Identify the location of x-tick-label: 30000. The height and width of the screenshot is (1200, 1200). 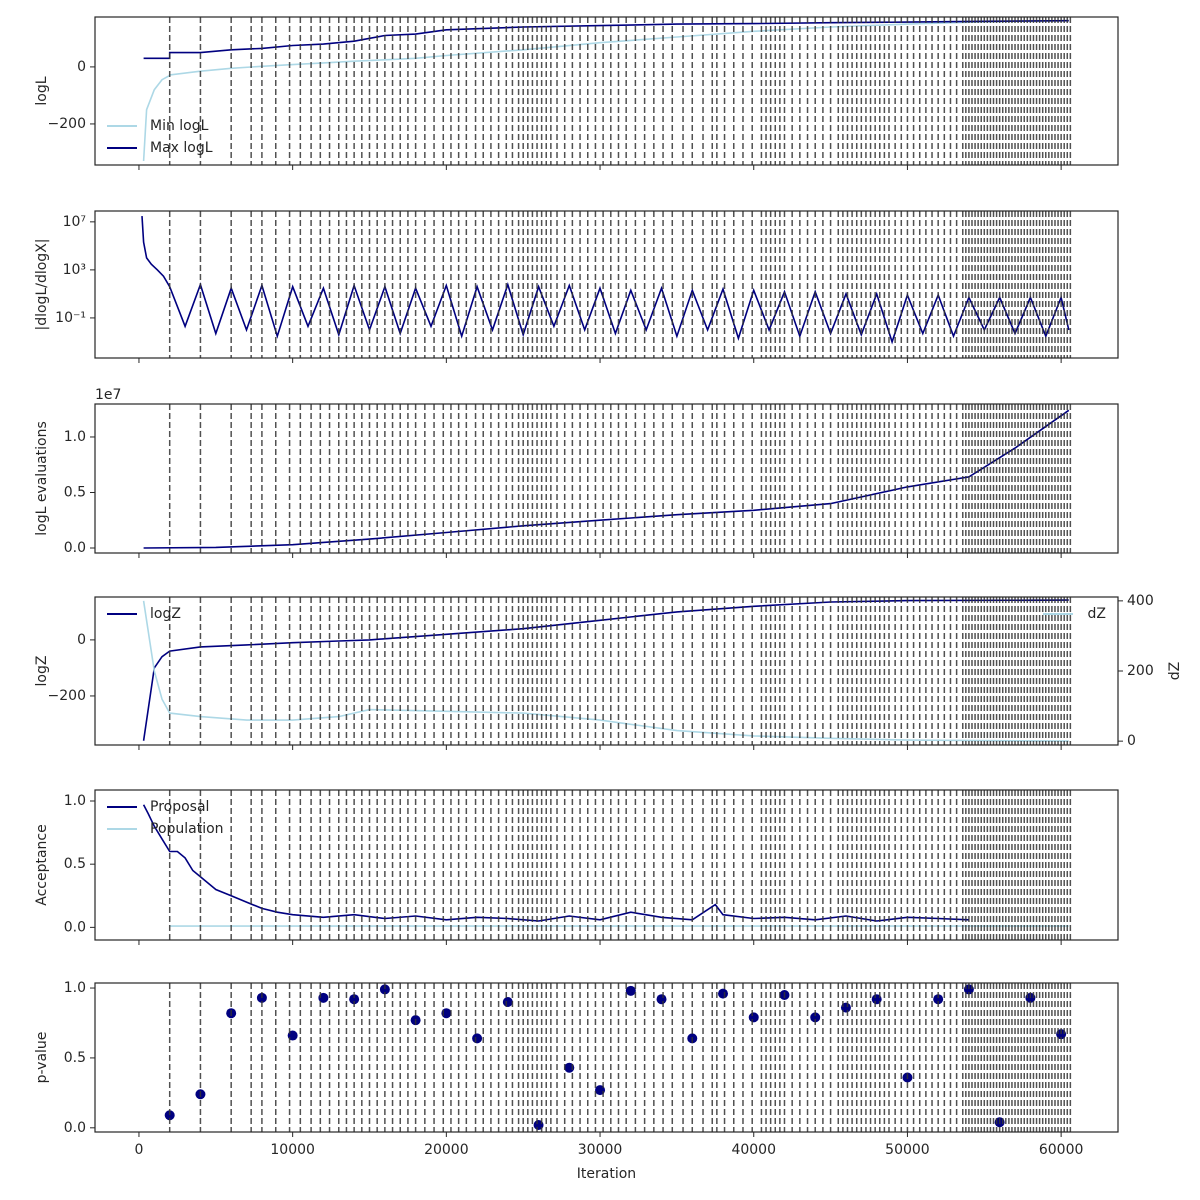
(600, 1150).